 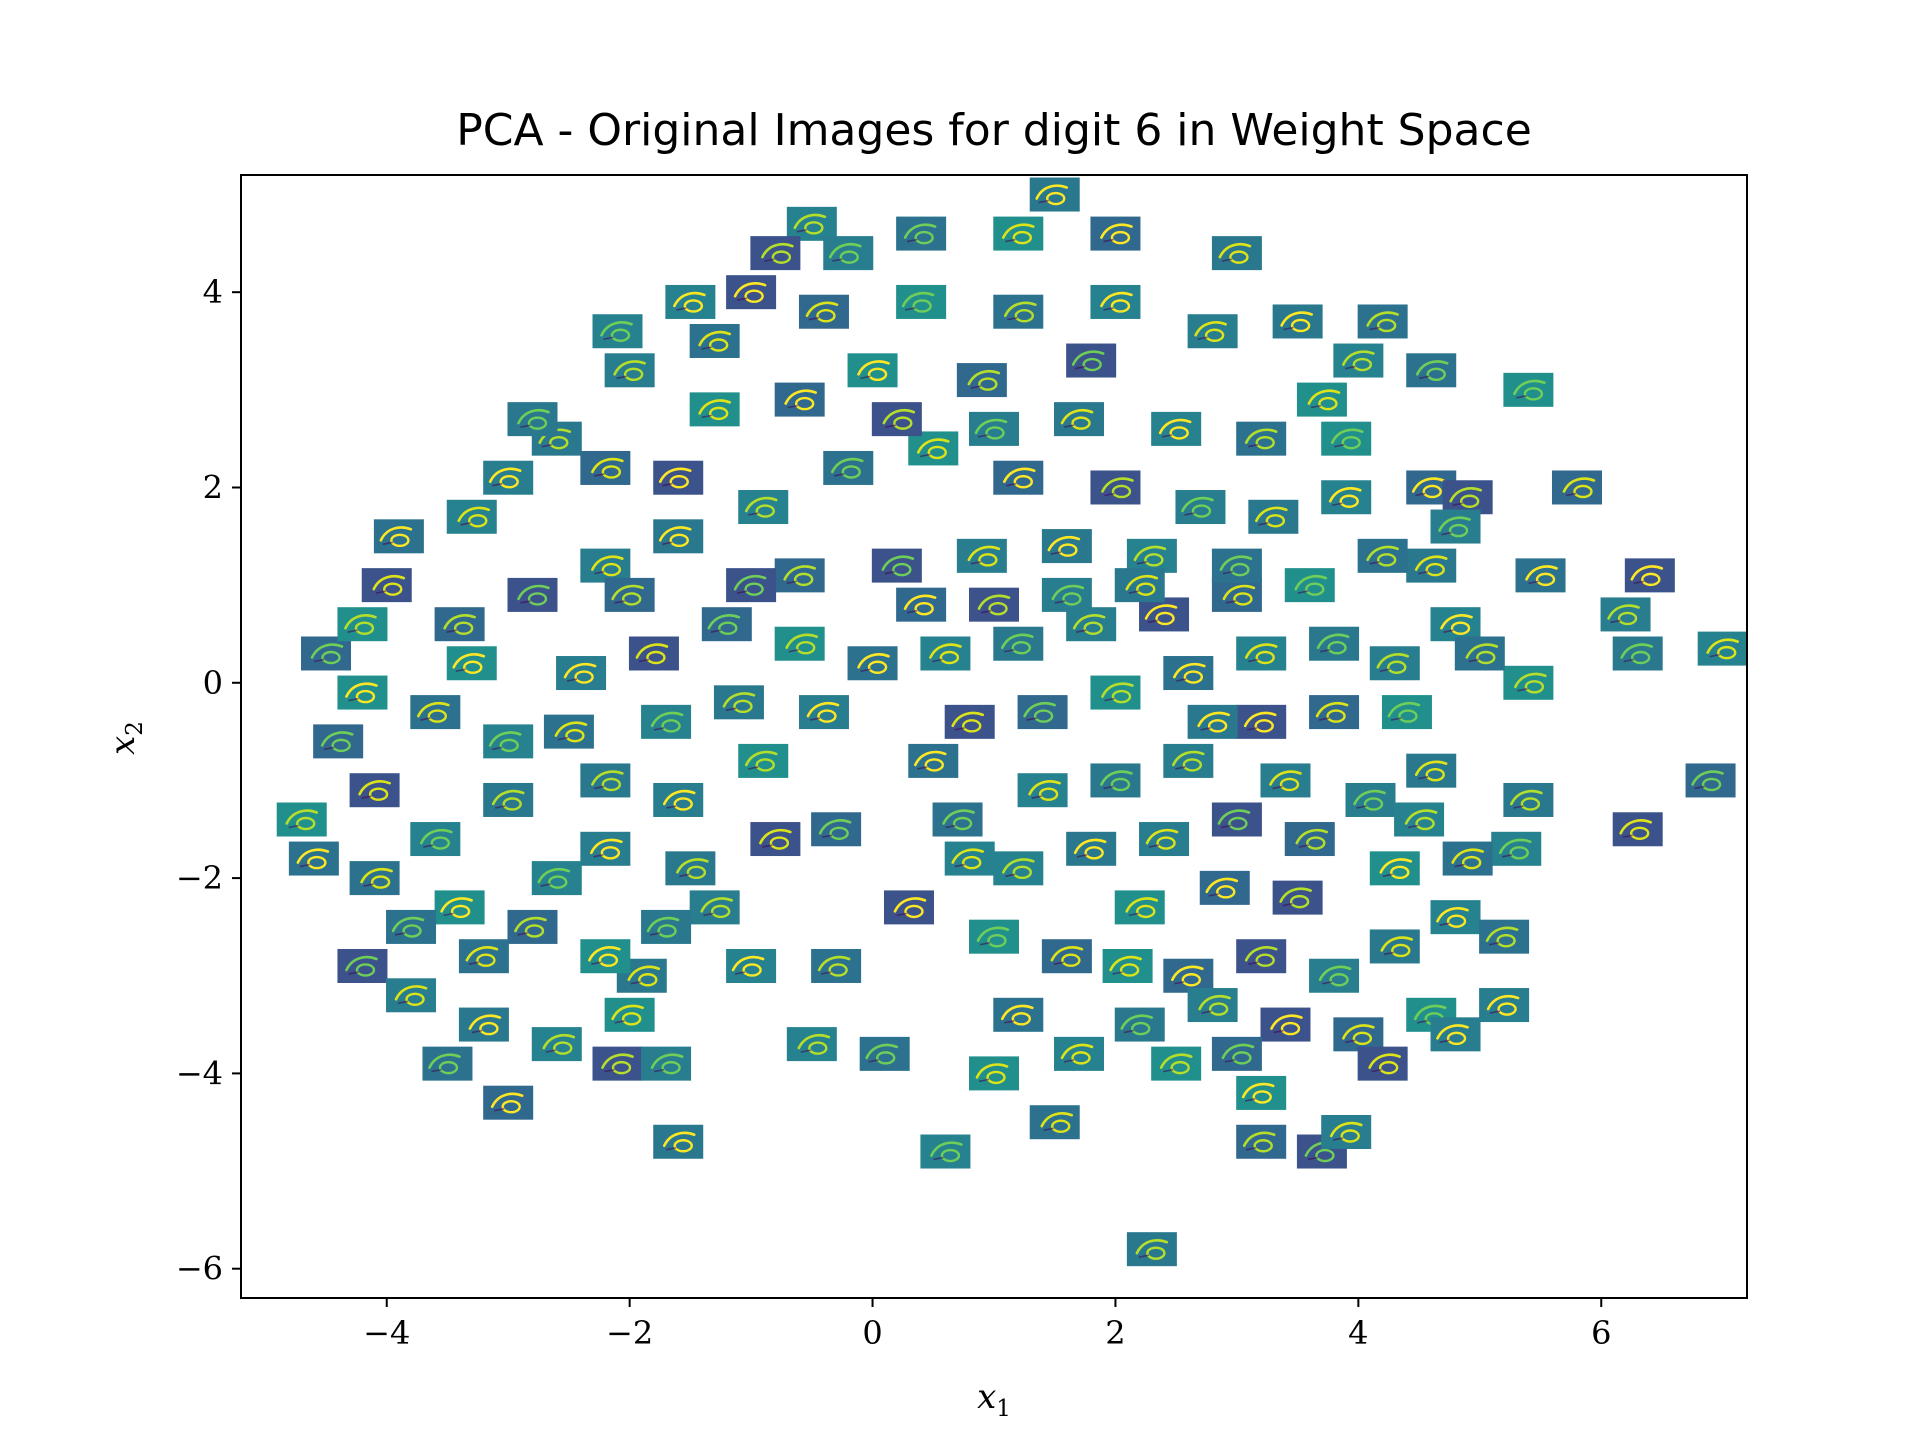 What do you see at coordinates (386, 1333) in the screenshot?
I see `x-tick-label: −4` at bounding box center [386, 1333].